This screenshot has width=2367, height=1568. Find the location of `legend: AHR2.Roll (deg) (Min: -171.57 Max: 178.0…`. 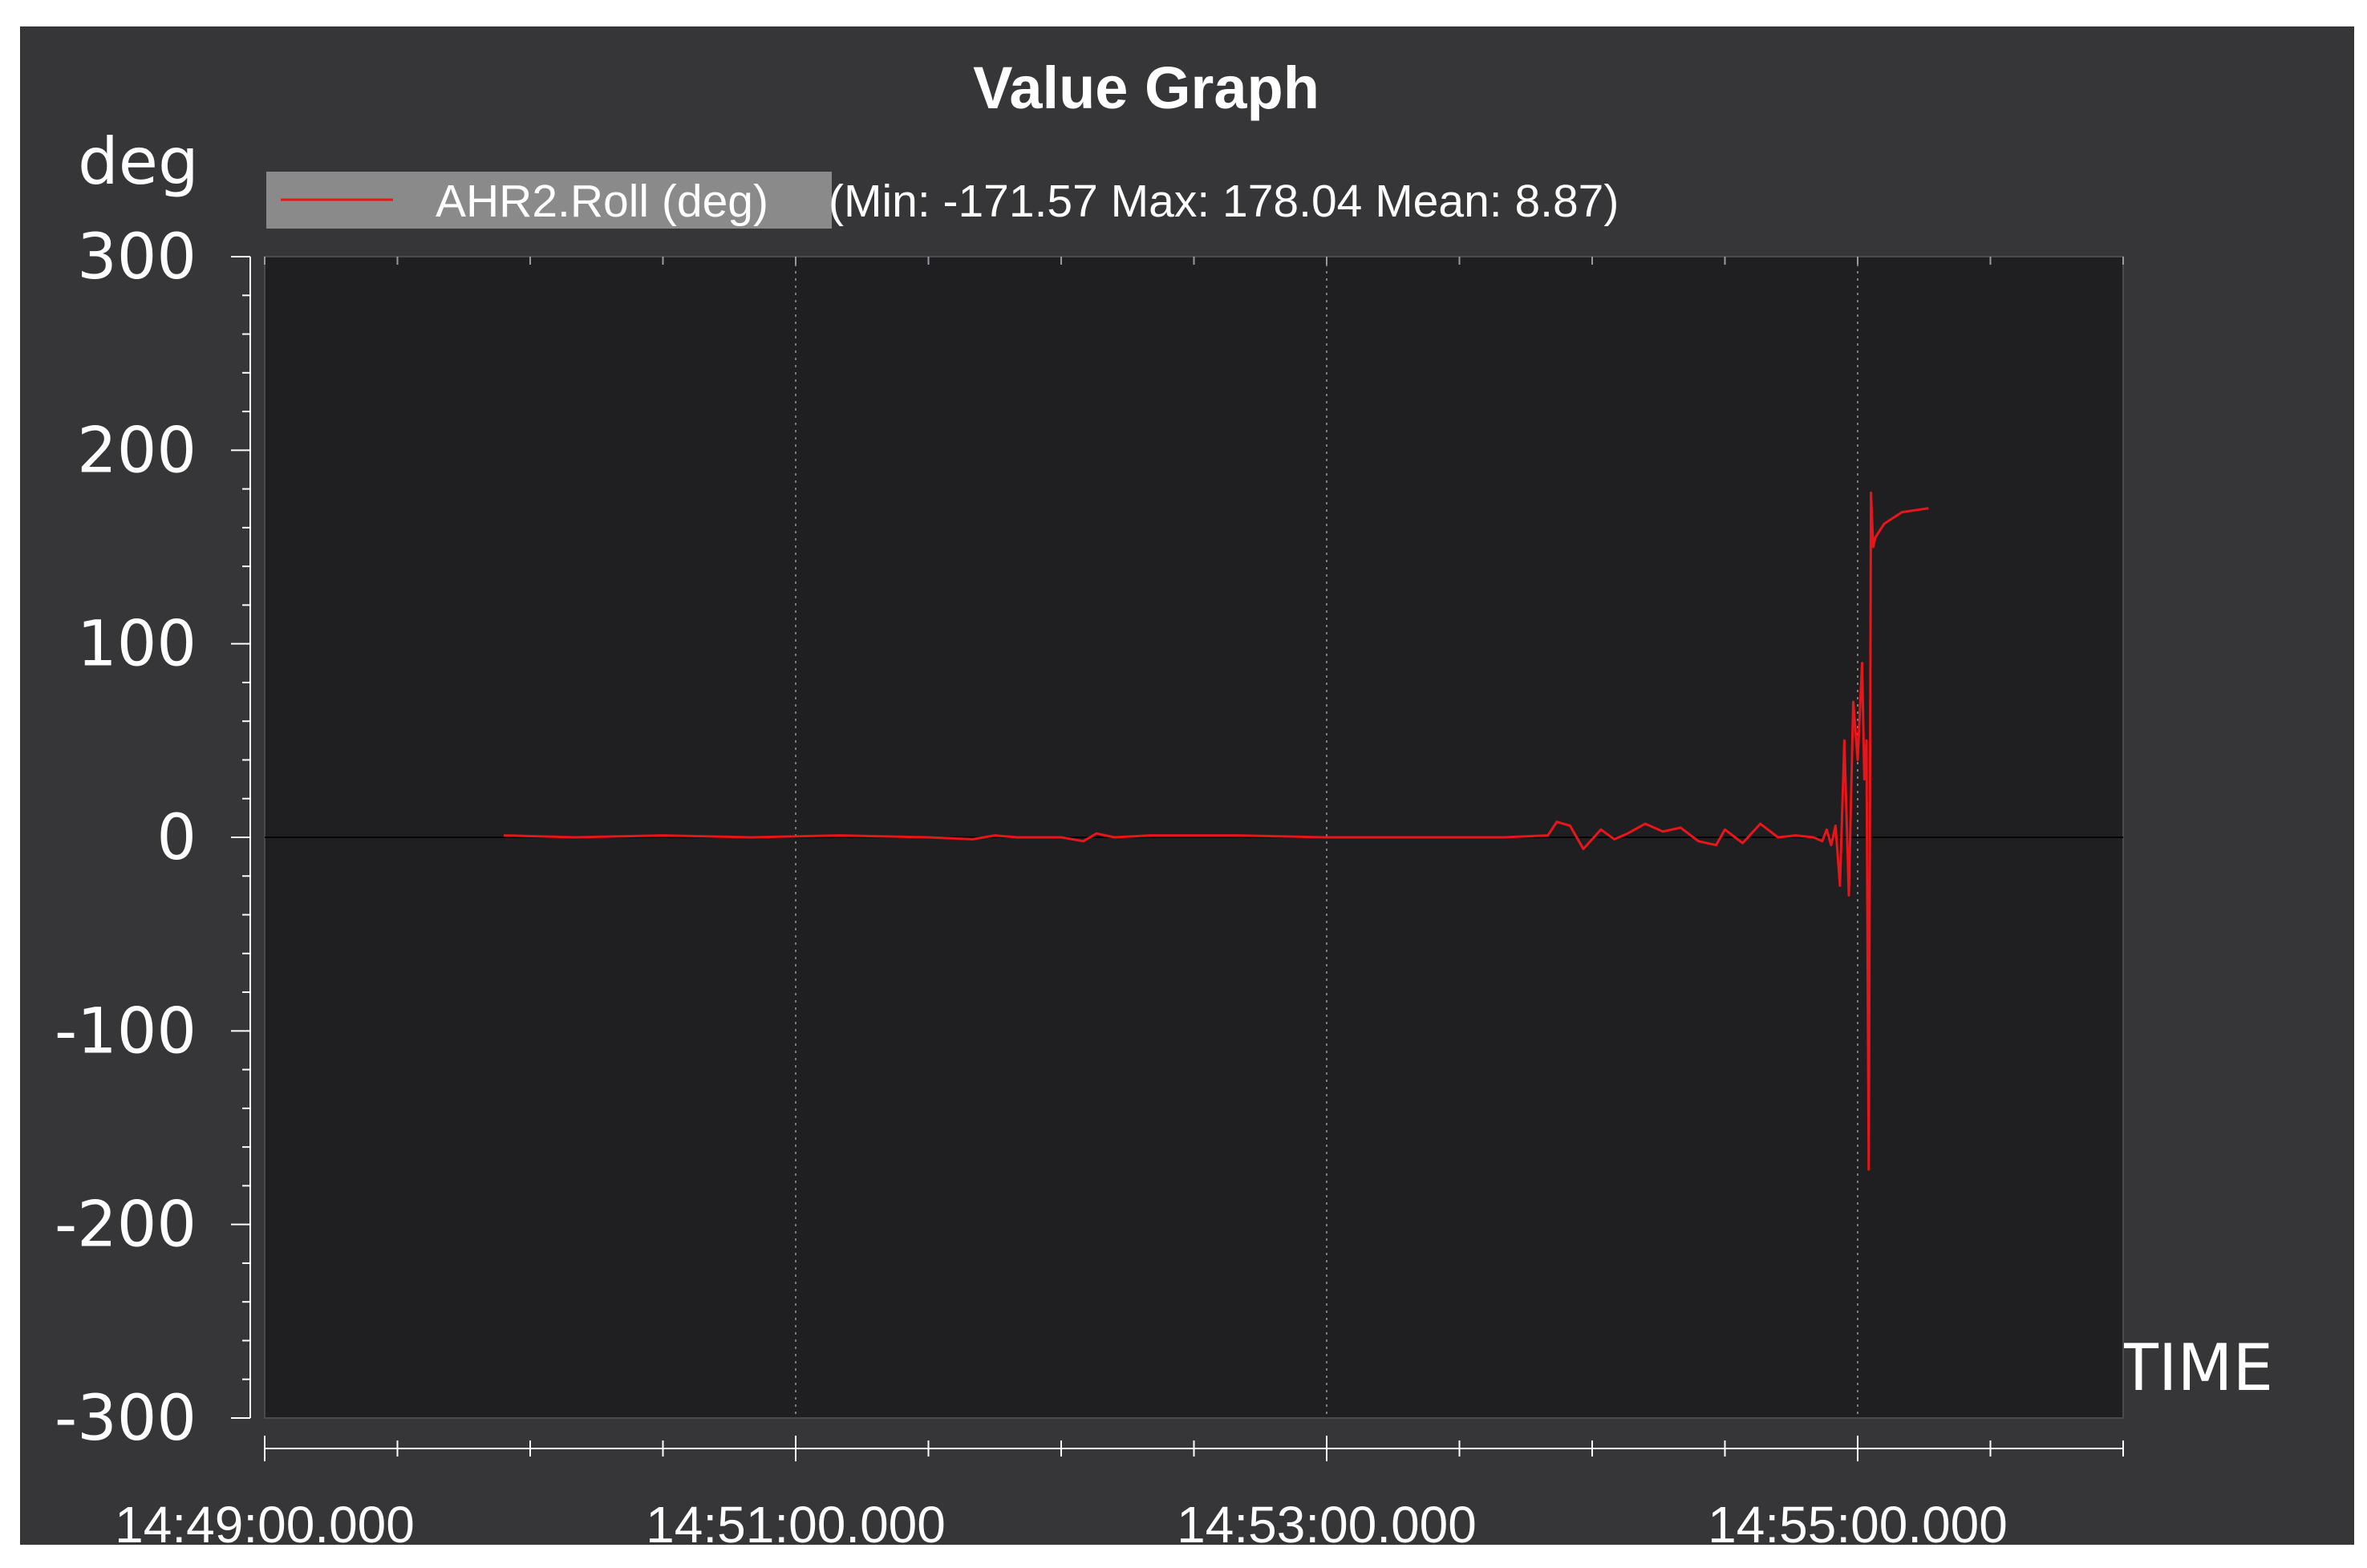

legend: AHR2.Roll (deg) (Min: -171.57 Max: 178.0… is located at coordinates (942, 201).